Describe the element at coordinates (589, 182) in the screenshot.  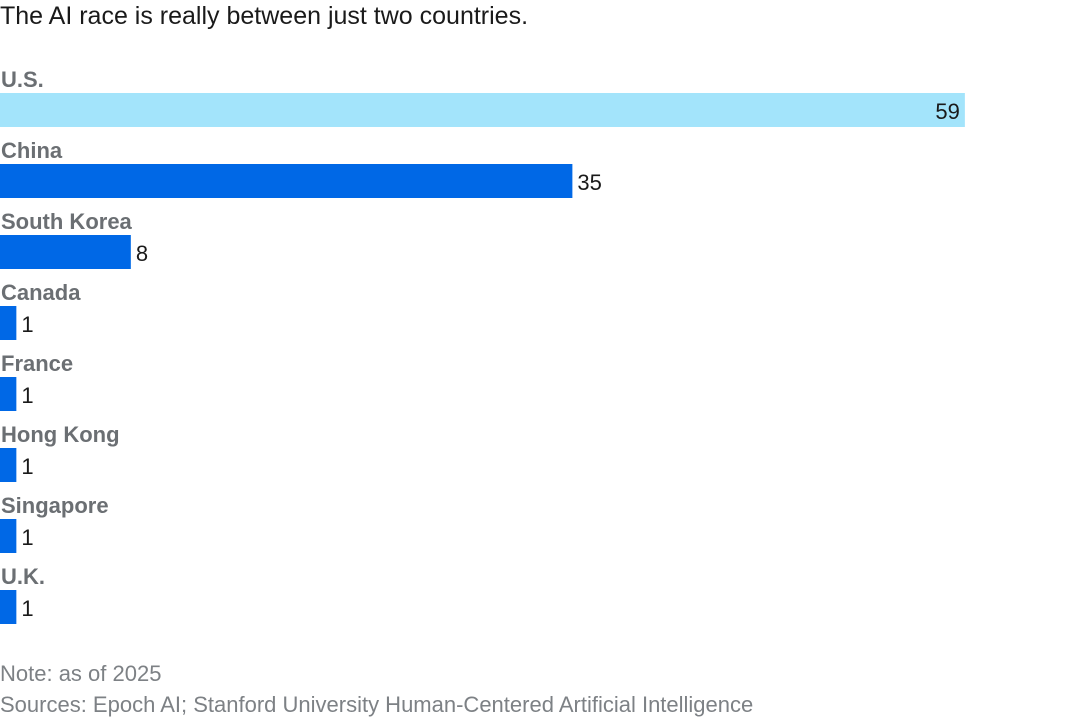
I see `value-label-china: 35` at that location.